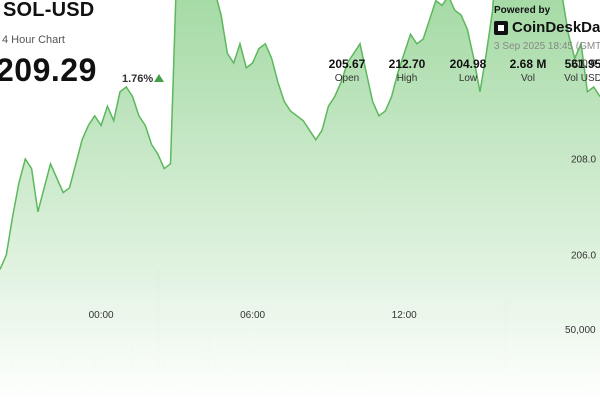  What do you see at coordinates (547, 46) in the screenshot?
I see `timestamp: 3 Sep 2025 18:45 (GMT)` at bounding box center [547, 46].